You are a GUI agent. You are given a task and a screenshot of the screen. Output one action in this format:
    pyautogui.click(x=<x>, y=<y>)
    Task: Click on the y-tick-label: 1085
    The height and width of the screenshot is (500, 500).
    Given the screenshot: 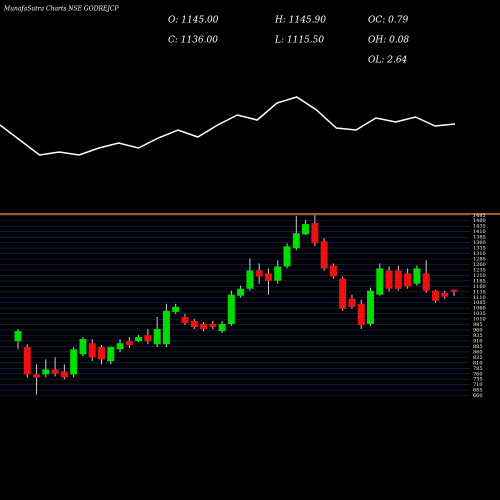 What is the action you would take?
    pyautogui.click(x=479, y=303)
    